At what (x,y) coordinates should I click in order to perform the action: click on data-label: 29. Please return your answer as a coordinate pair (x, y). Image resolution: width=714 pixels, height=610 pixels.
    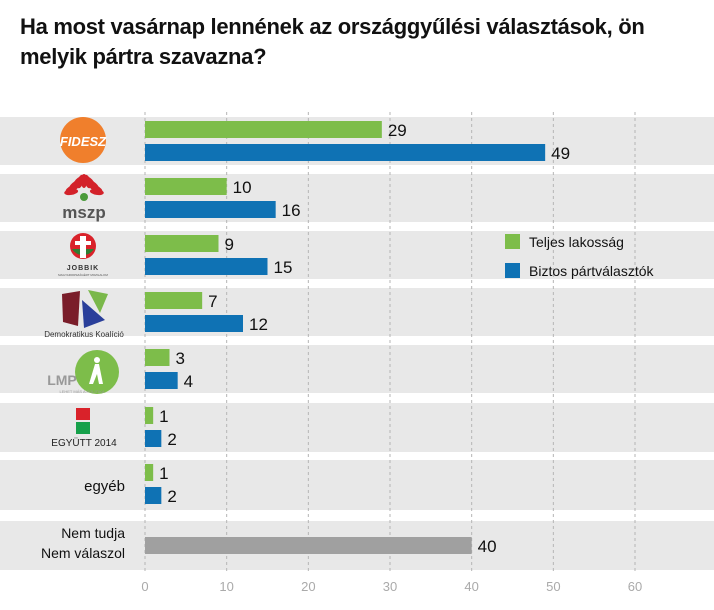
    Looking at the image, I should click on (397, 130).